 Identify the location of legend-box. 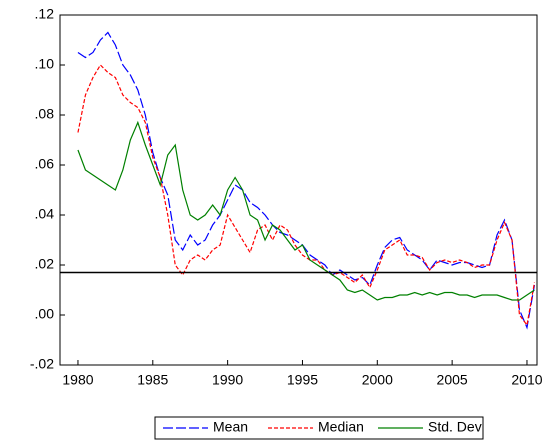
(319, 428).